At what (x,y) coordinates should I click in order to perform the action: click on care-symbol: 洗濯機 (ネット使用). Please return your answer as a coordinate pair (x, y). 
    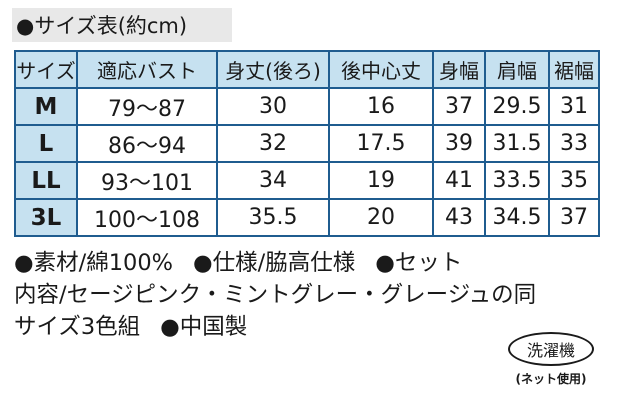
    Looking at the image, I should click on (551, 359).